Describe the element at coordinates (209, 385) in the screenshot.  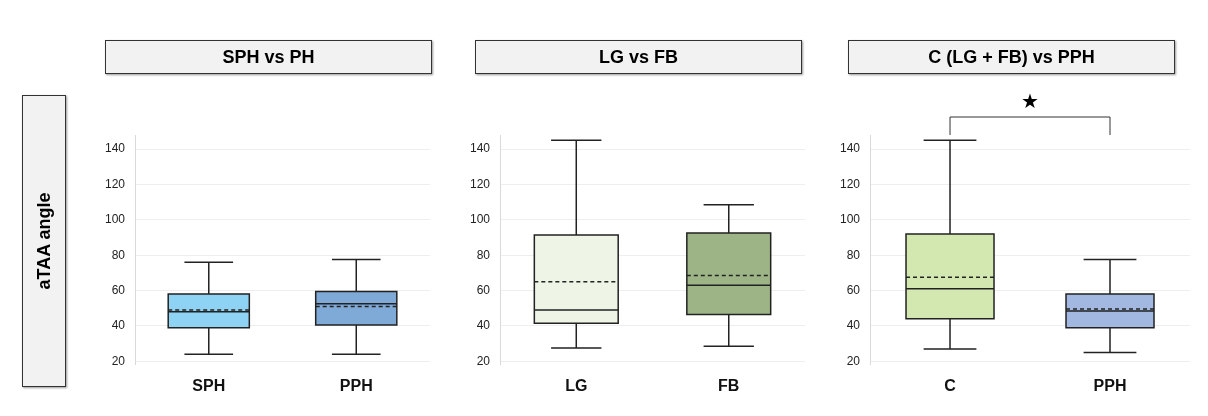
I see `x-tick-label: SPH` at that location.